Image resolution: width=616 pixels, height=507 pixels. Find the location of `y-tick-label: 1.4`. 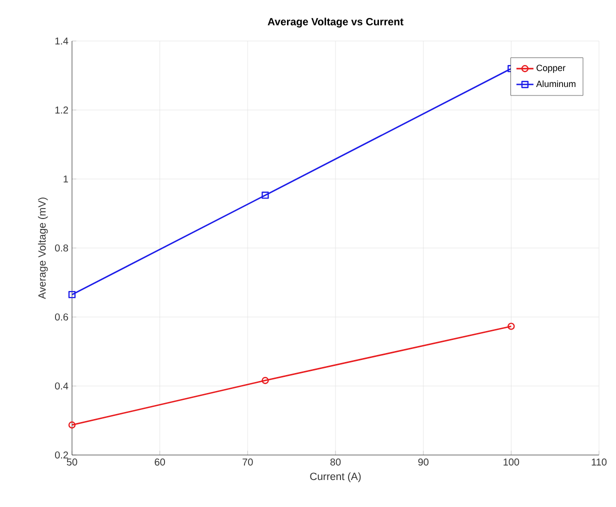

y-tick-label: 1.4 is located at coordinates (61, 41).